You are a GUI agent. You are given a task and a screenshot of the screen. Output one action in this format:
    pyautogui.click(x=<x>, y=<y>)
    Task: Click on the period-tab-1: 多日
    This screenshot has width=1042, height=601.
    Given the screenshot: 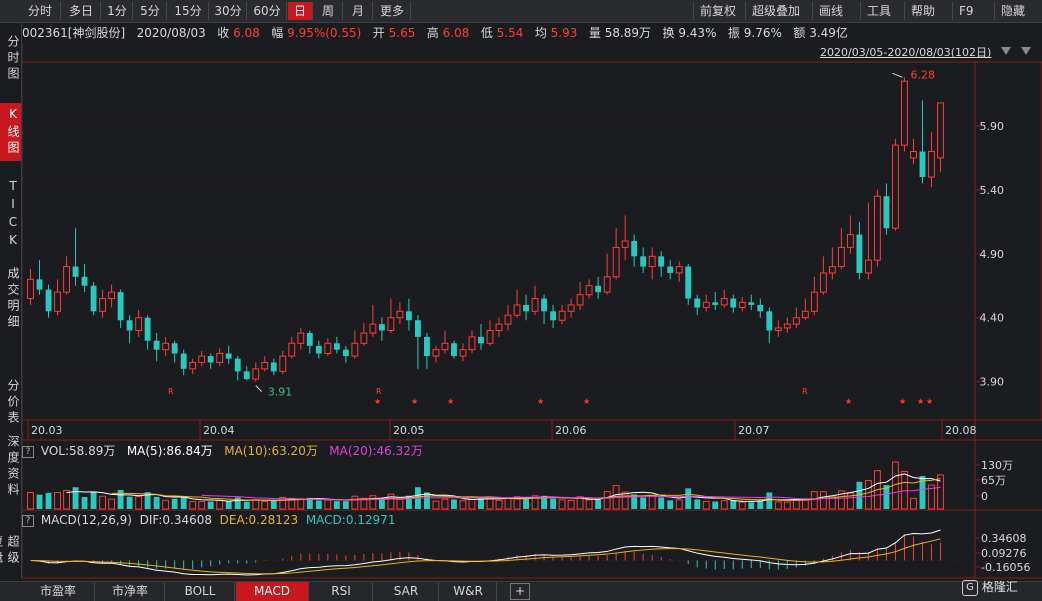 What is the action you would take?
    pyautogui.click(x=81, y=11)
    